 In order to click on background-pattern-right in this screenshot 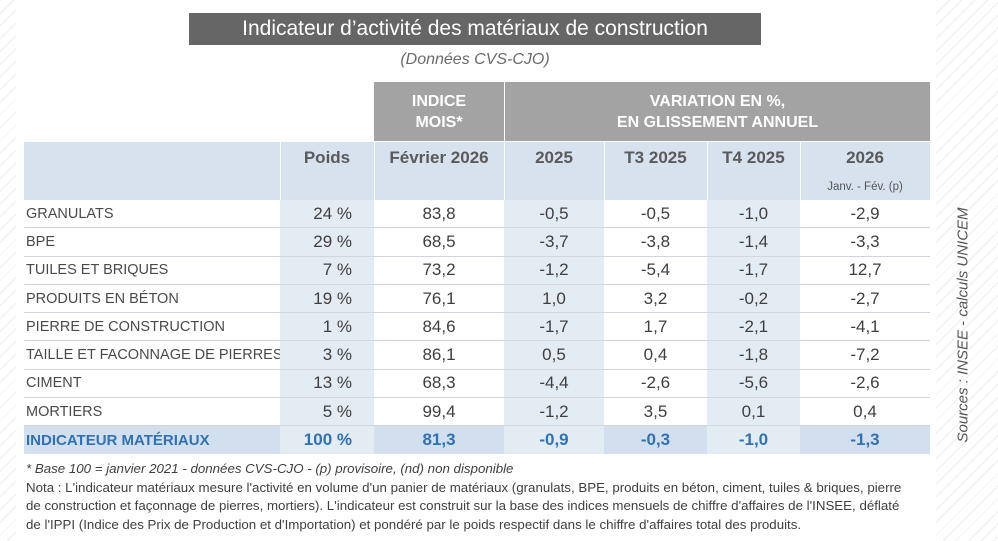, I will do `click(967, 270)`.